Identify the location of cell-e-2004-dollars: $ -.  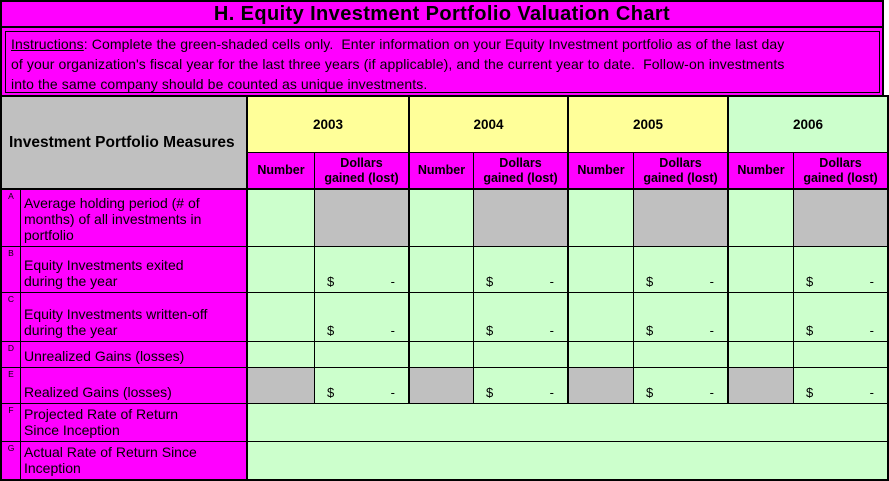
(521, 386).